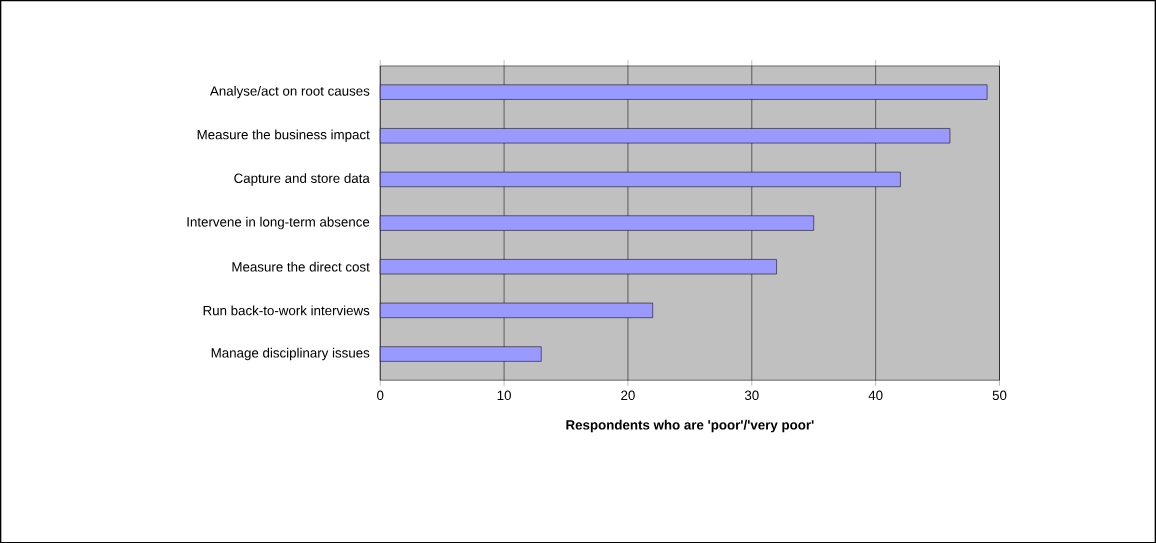  I want to click on x-tick-label: 10, so click(504, 395).